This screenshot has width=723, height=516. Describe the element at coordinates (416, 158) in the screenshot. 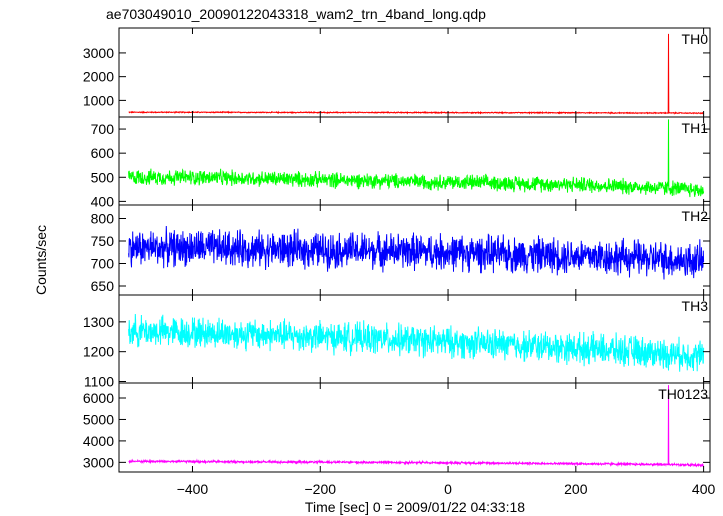

I see `series-line-th1` at that location.